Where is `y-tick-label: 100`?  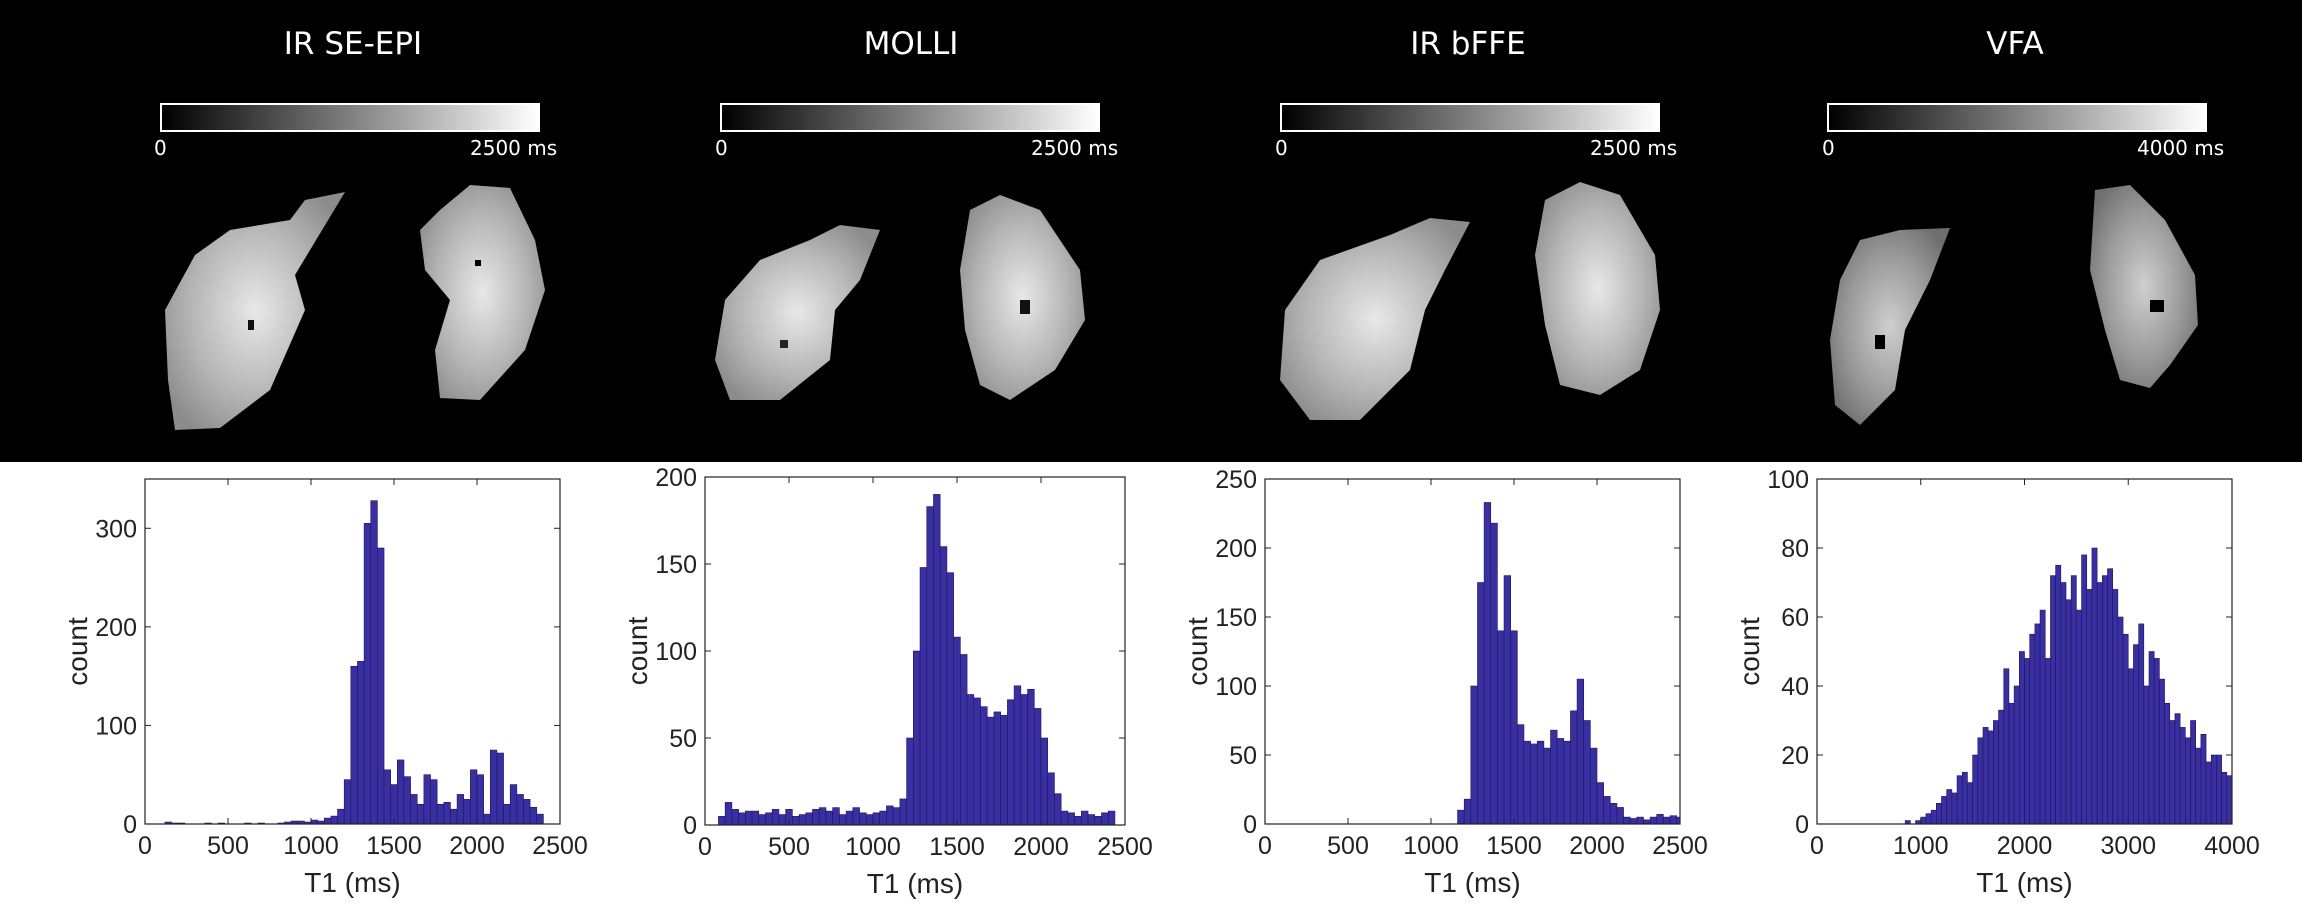 y-tick-label: 100 is located at coordinates (676, 652).